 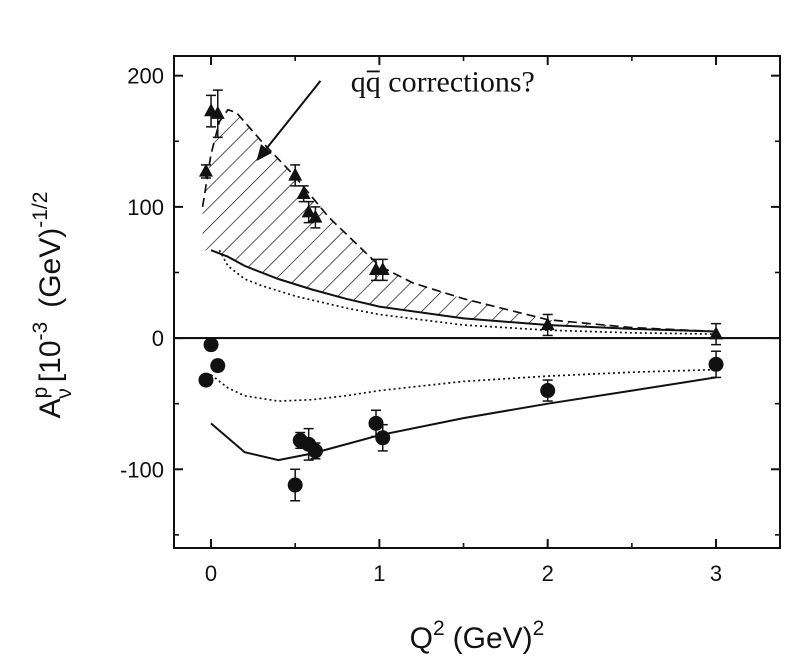 What do you see at coordinates (716, 573) in the screenshot?
I see `x-tick-label: 3` at bounding box center [716, 573].